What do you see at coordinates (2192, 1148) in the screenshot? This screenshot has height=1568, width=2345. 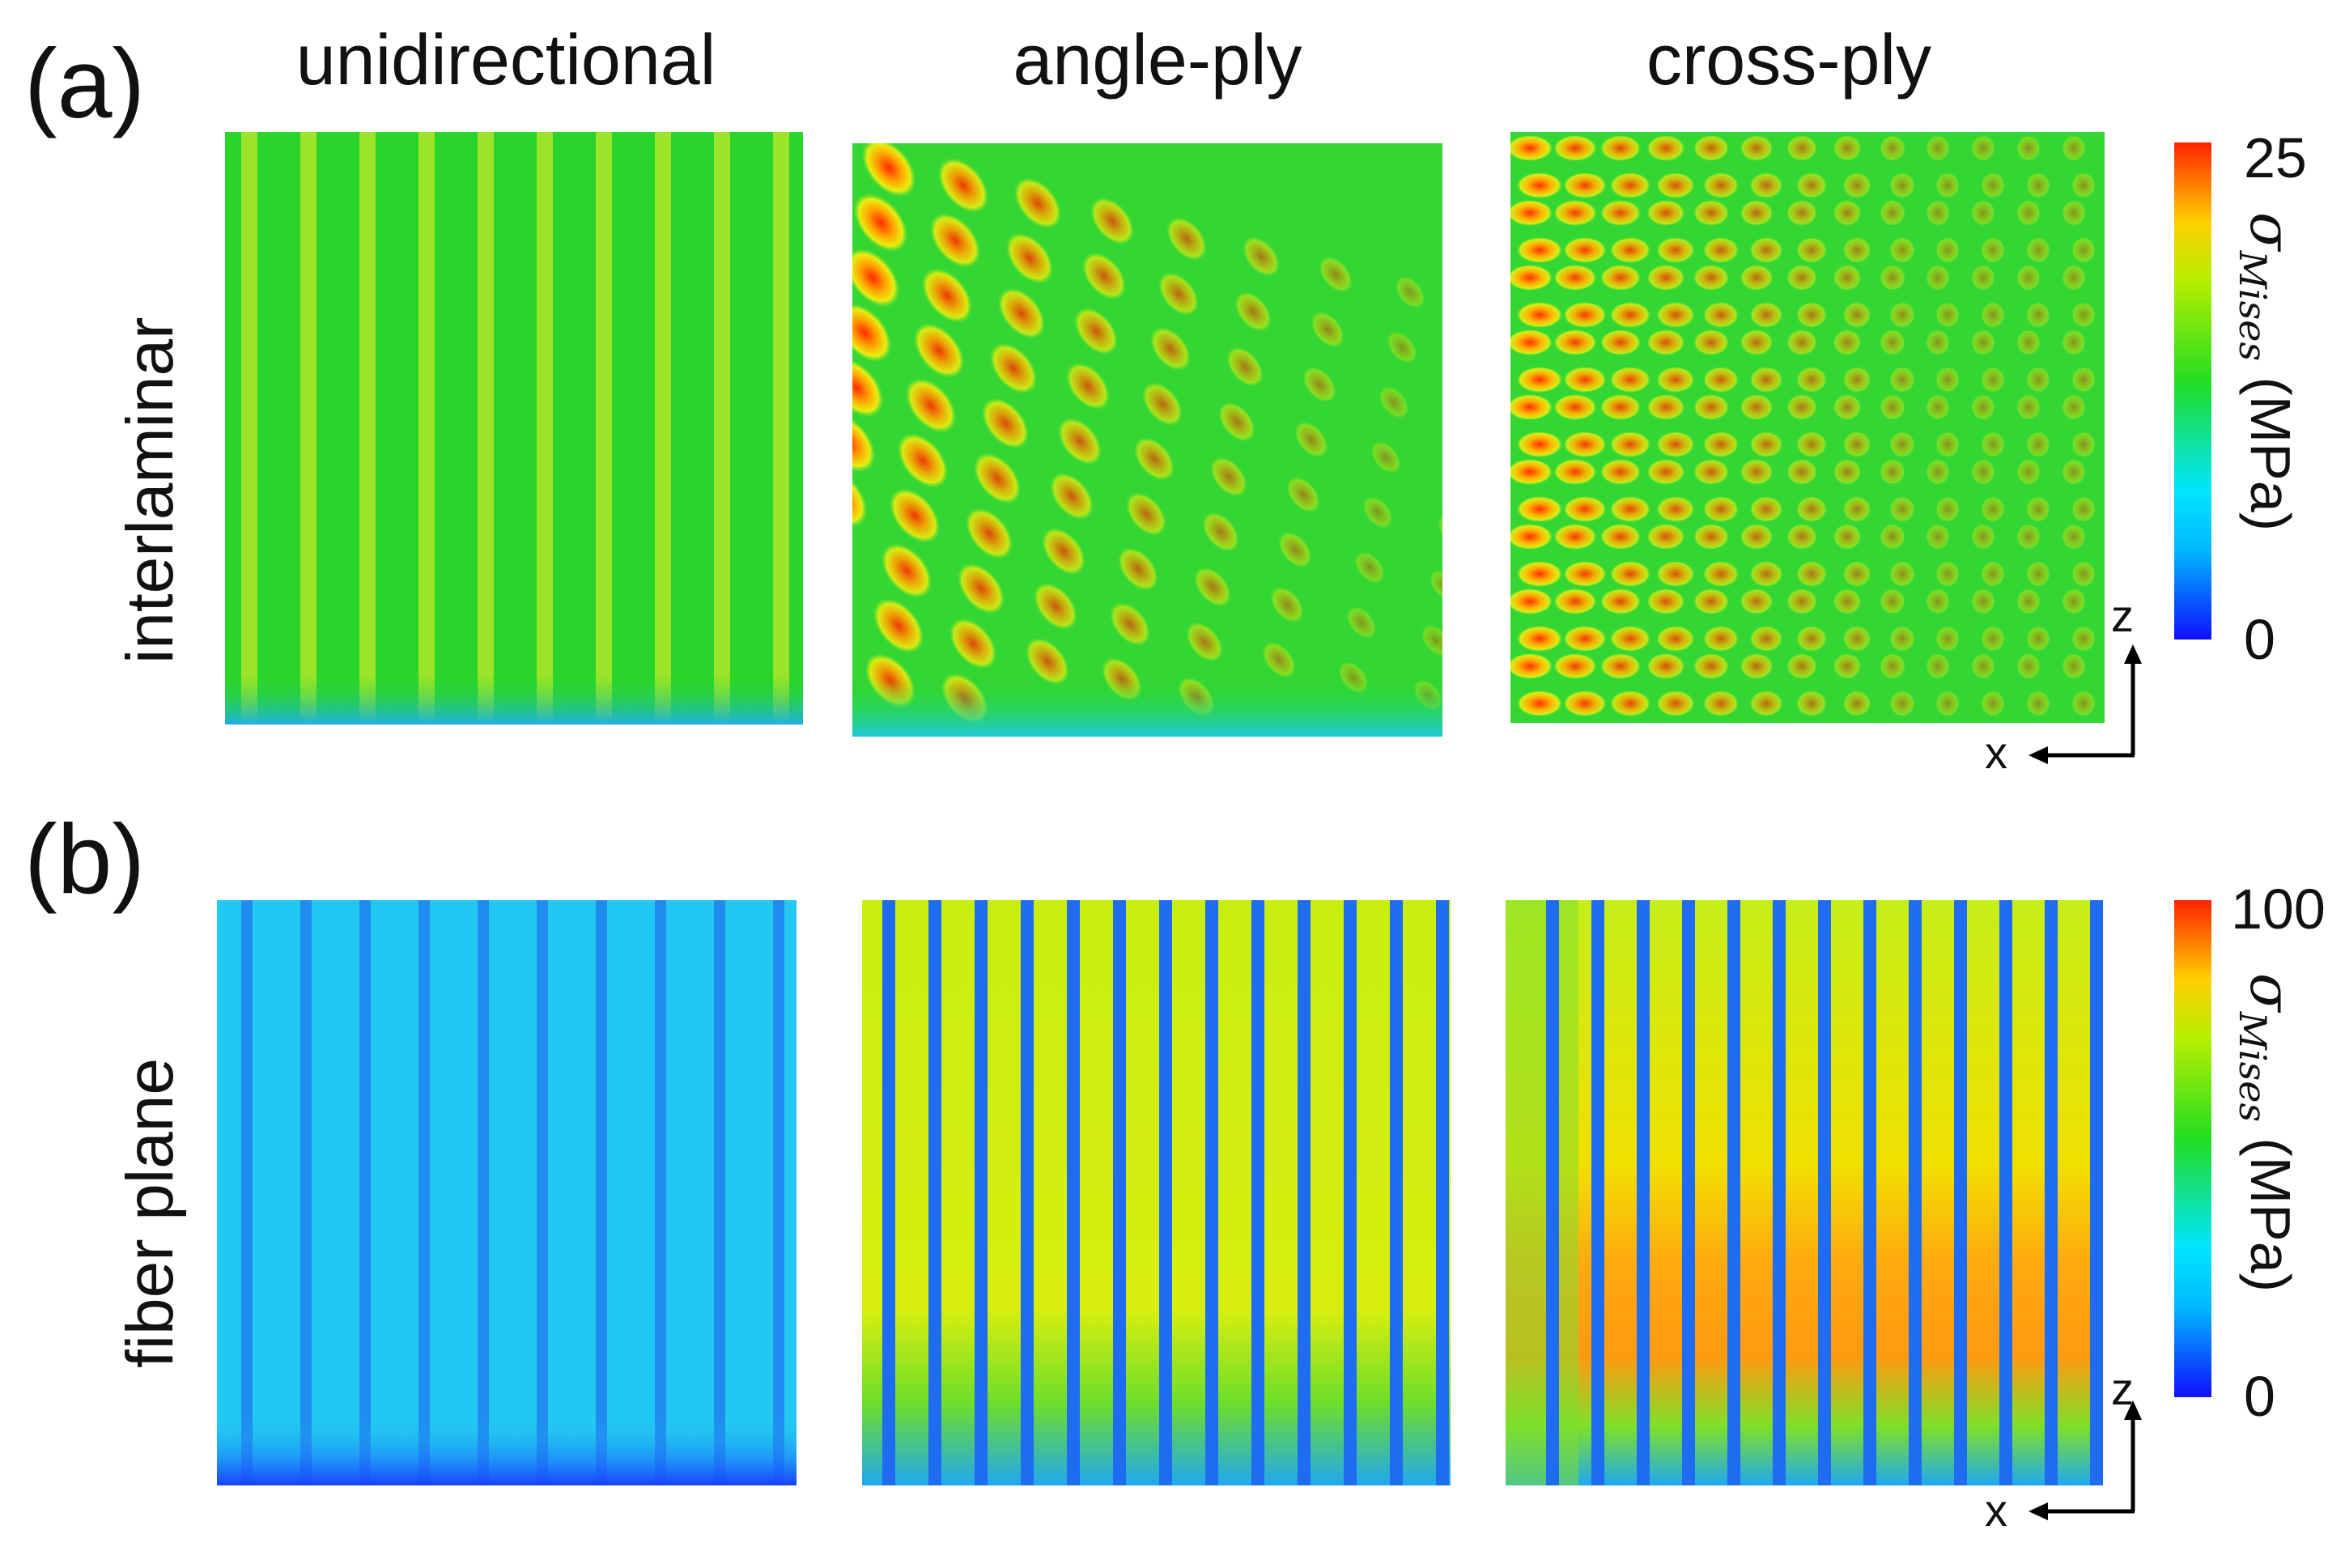 I see `colorbar-fiber-plane` at bounding box center [2192, 1148].